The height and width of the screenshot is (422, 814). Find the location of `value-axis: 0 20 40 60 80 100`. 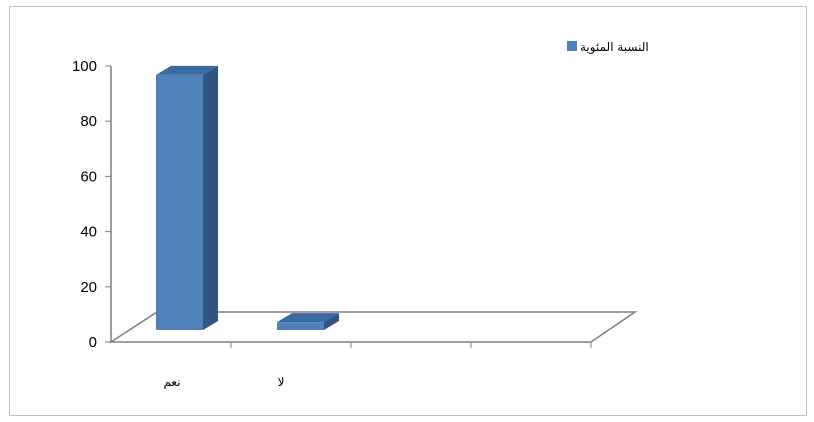

value-axis: 0 20 40 60 80 100 is located at coordinates (92, 204).